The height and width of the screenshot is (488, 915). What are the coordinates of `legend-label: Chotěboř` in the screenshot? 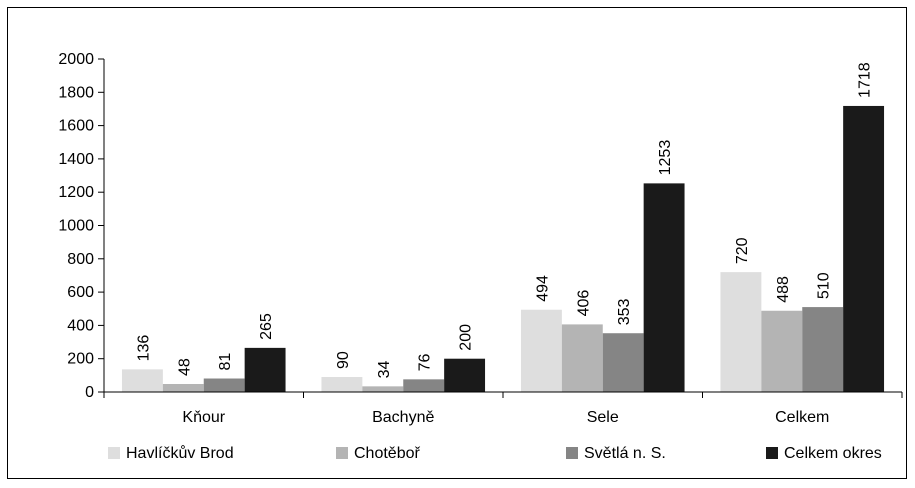 It's located at (387, 453).